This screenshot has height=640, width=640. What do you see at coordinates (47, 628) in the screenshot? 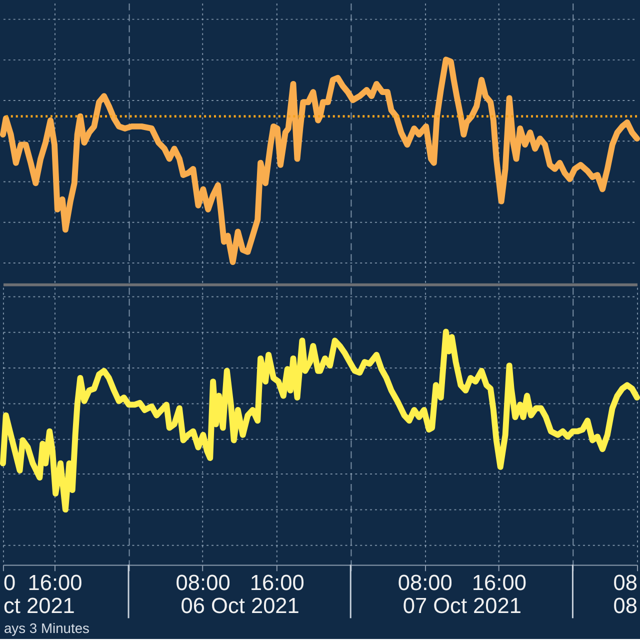
I see `text: ays 3 Minutes` at bounding box center [47, 628].